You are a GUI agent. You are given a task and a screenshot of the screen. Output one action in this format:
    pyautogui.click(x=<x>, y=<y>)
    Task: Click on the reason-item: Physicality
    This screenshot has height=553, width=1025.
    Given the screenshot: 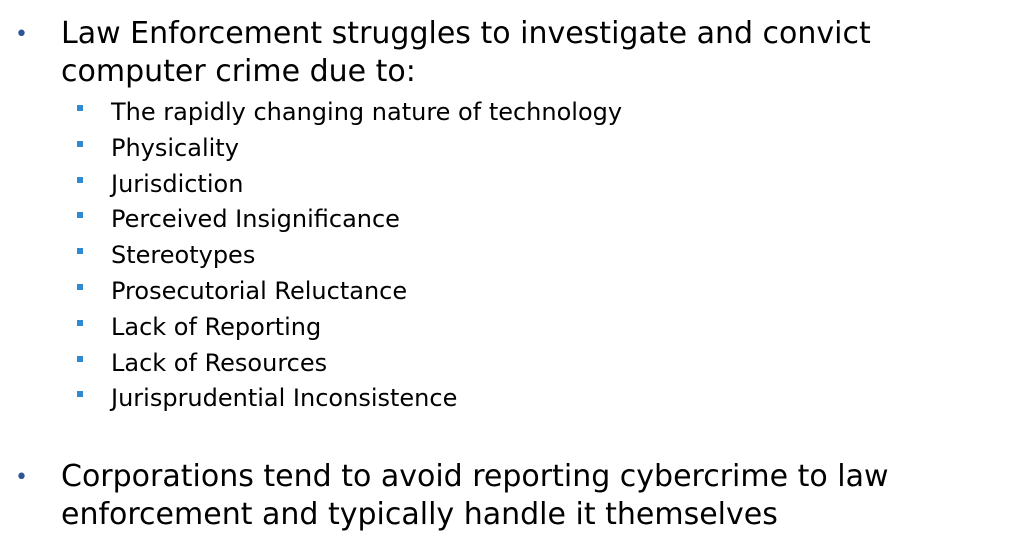 What is the action you would take?
    pyautogui.click(x=350, y=151)
    